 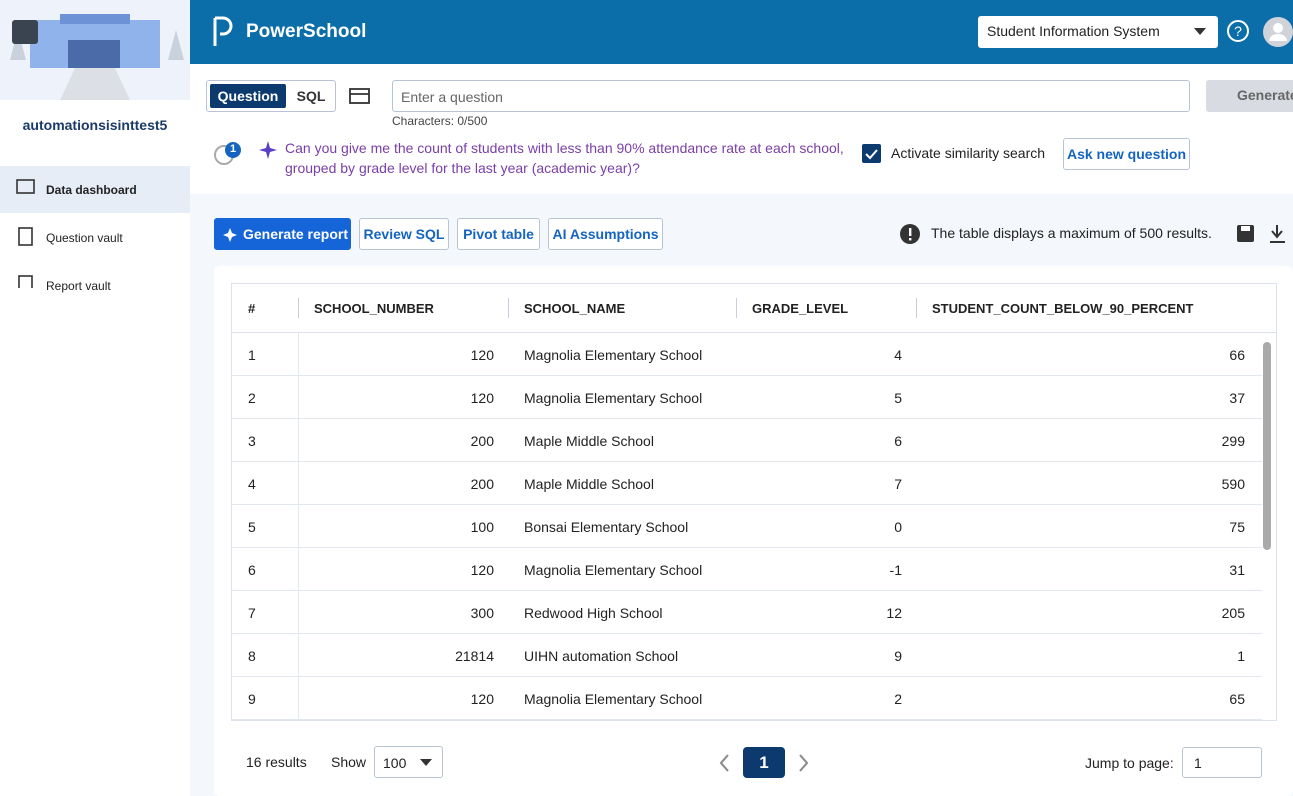 What do you see at coordinates (1098, 32) in the screenshot?
I see `app-select: Student Information System` at bounding box center [1098, 32].